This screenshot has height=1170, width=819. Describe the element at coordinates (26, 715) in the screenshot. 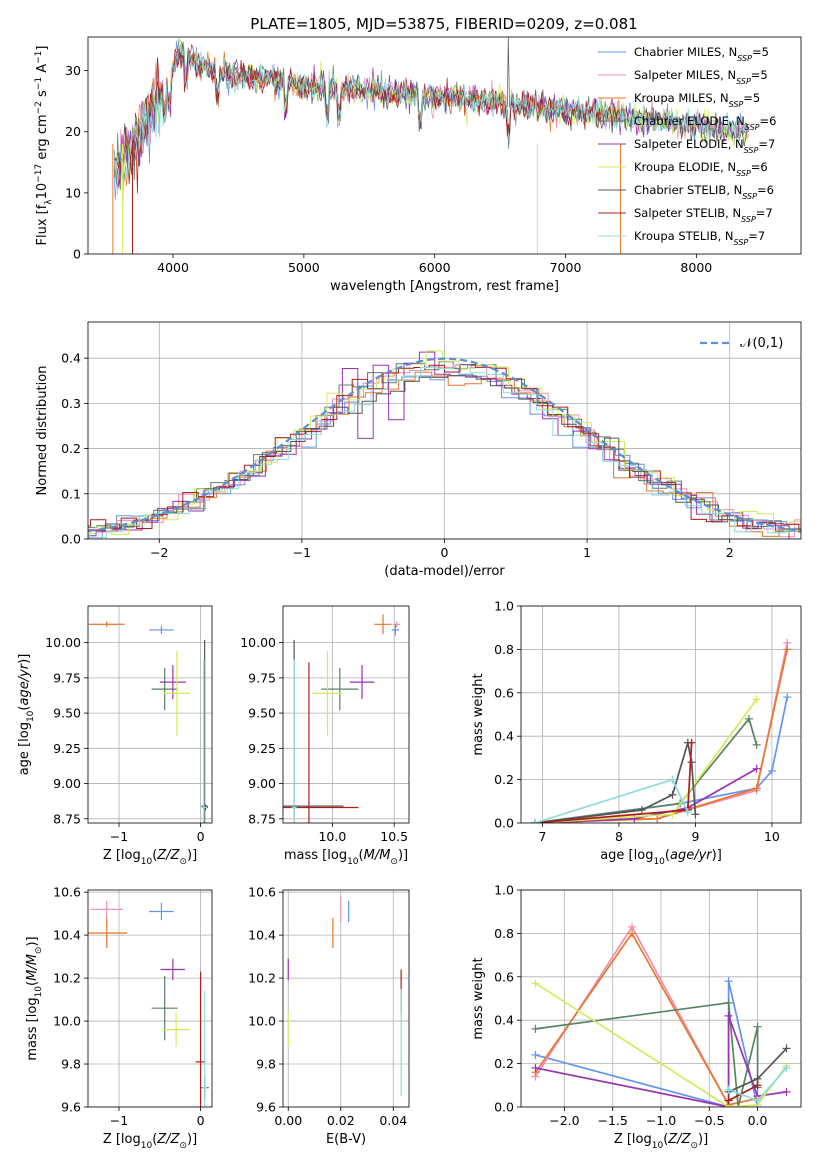

I see `y-axis-label: age [log10(age/yr)]` at that location.